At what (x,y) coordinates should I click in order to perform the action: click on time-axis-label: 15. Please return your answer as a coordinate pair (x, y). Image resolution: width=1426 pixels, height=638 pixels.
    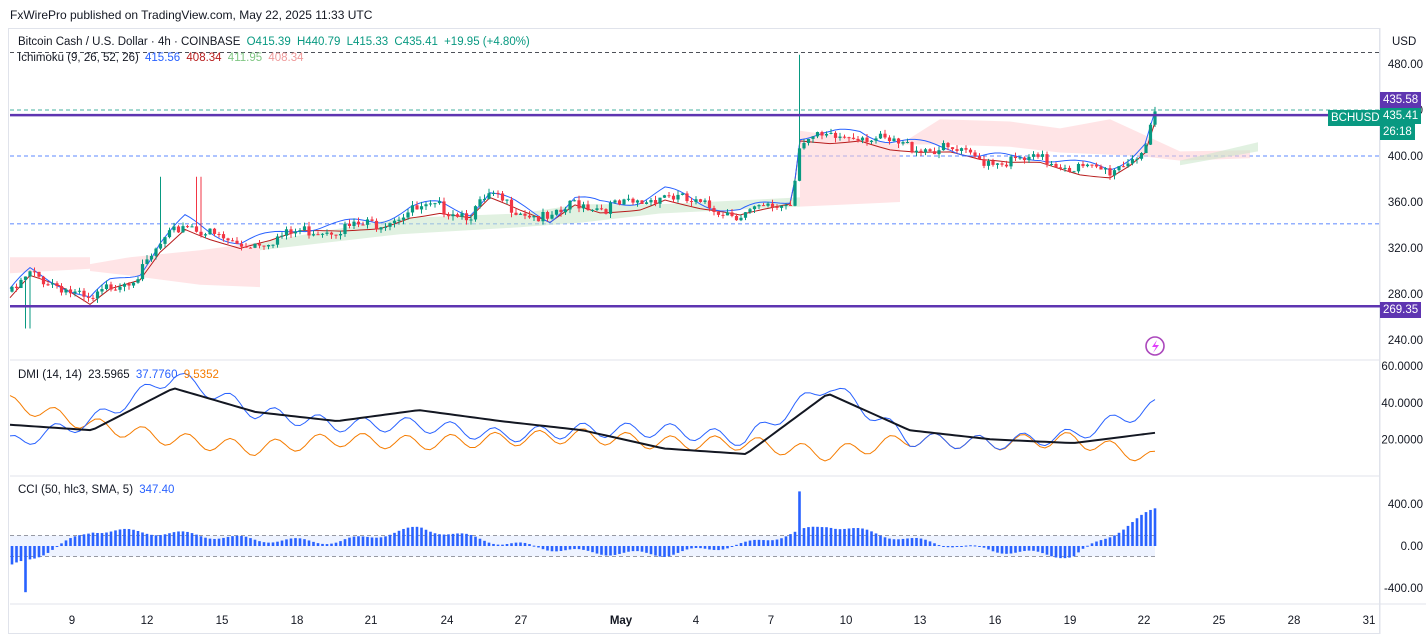
    Looking at the image, I should click on (222, 621).